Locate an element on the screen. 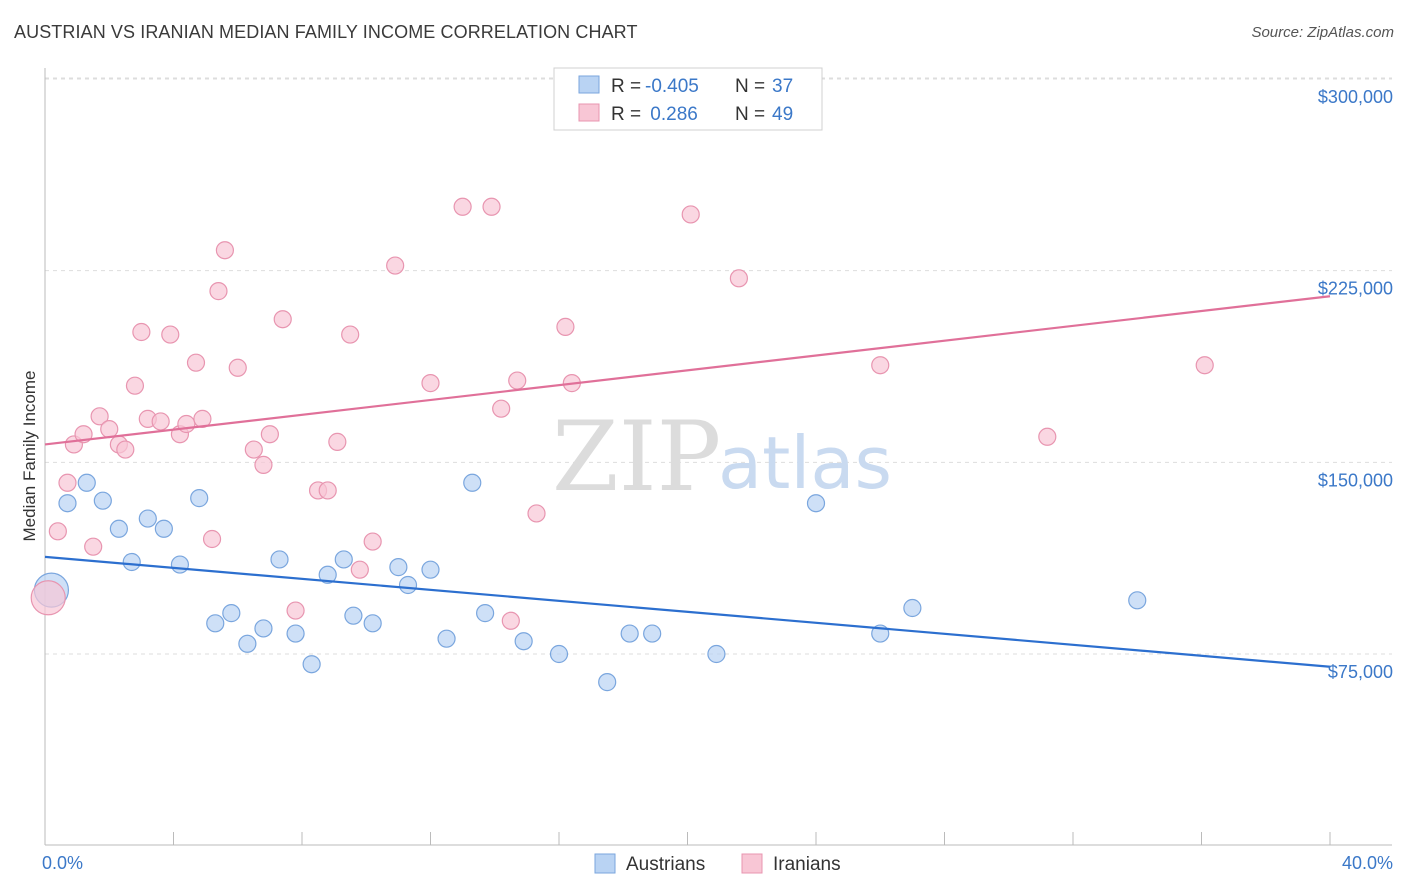 The image size is (1406, 892). legend-n-label-1: N = is located at coordinates (750, 114).